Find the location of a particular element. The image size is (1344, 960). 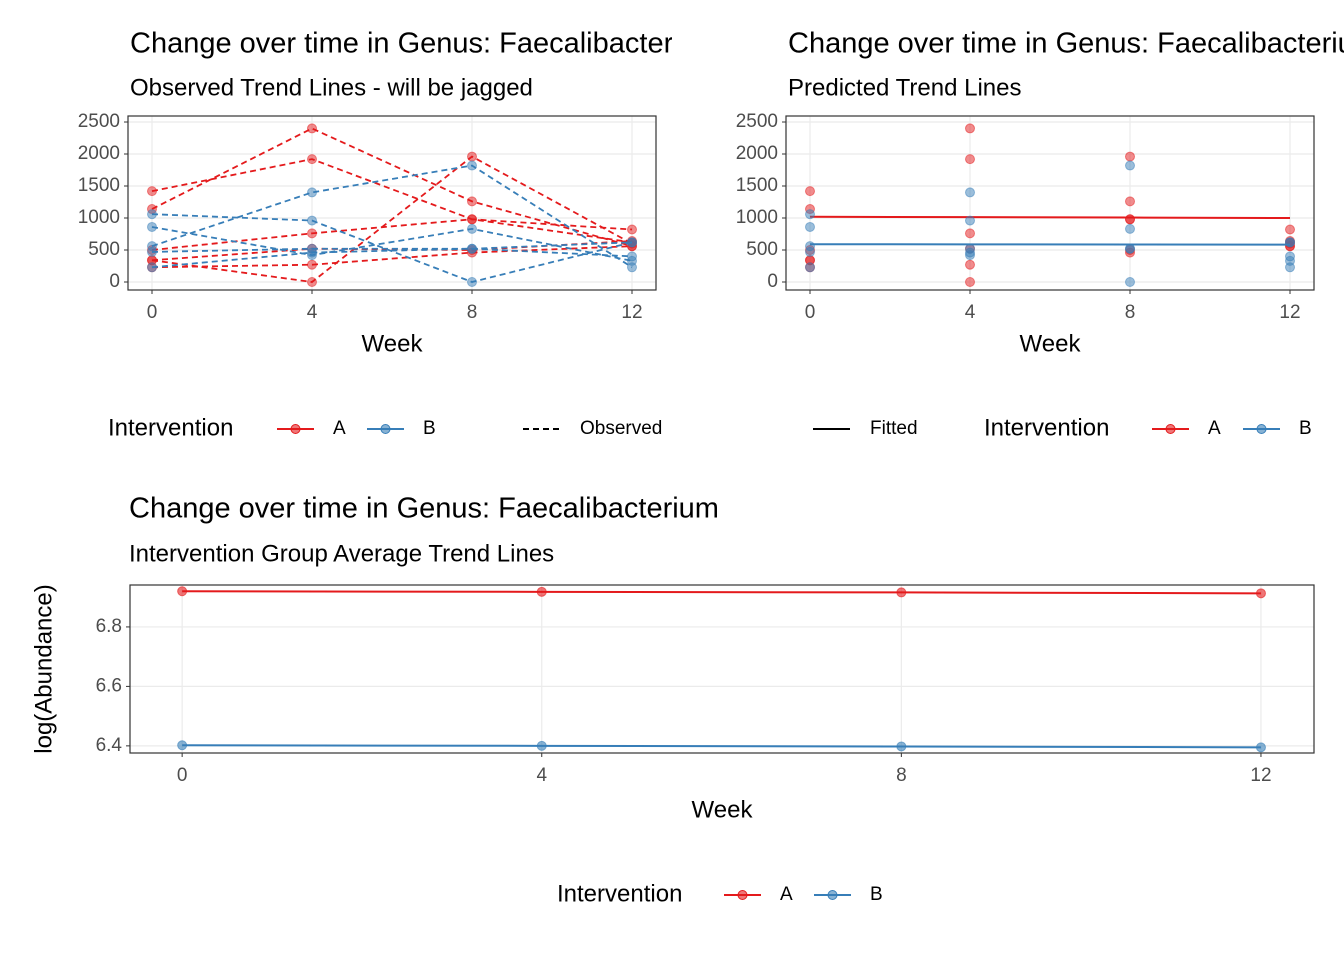

y-axis-label: log(Abundance) is located at coordinates (43, 668).